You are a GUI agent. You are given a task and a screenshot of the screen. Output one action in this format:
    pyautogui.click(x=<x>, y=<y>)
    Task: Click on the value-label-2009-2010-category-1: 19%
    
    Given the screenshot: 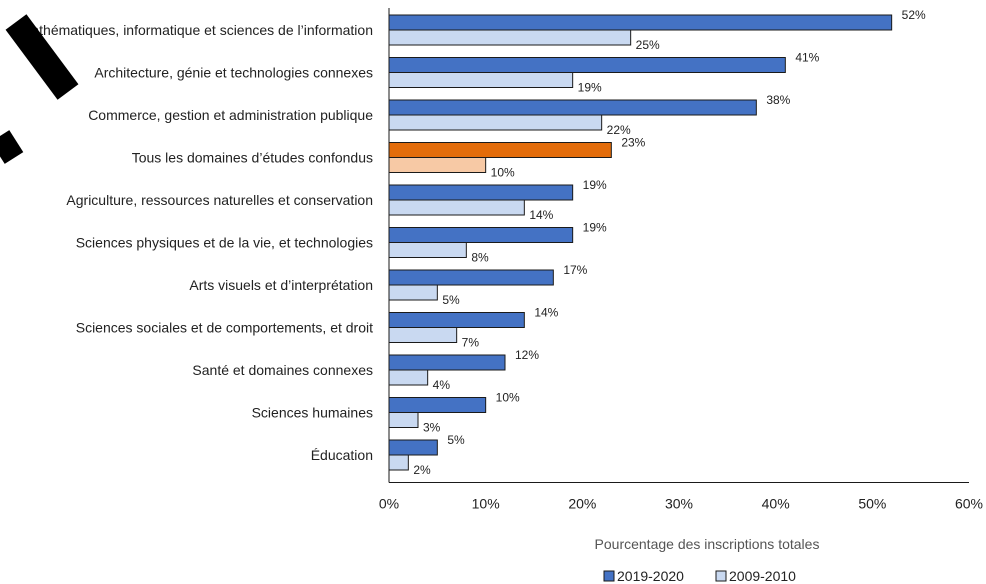 What is the action you would take?
    pyautogui.click(x=590, y=88)
    